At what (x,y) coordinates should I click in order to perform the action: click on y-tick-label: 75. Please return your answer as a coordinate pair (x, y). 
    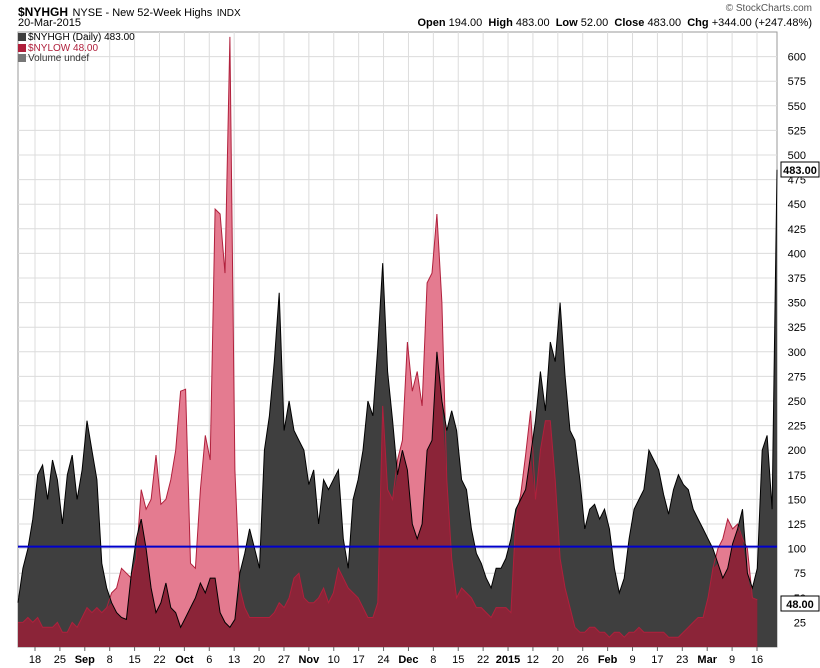
    Looking at the image, I should click on (800, 574).